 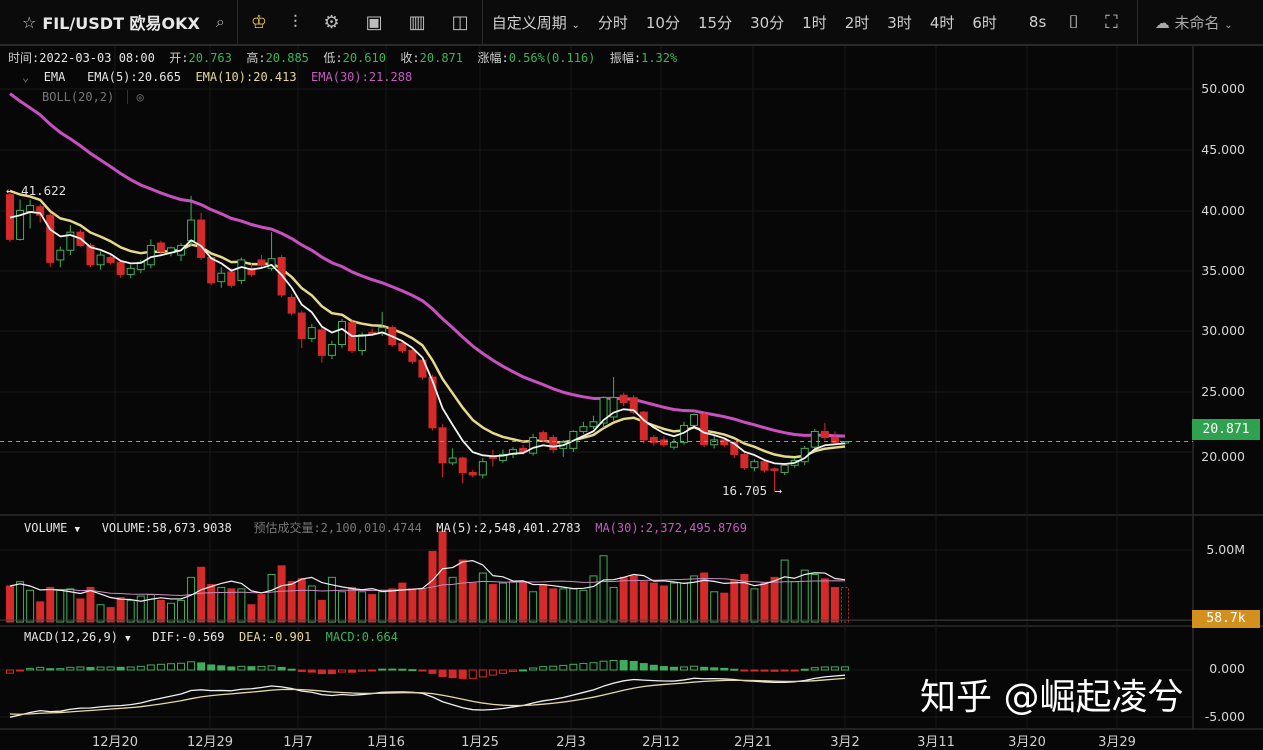 I want to click on volume-ma5-line, so click(x=427, y=581).